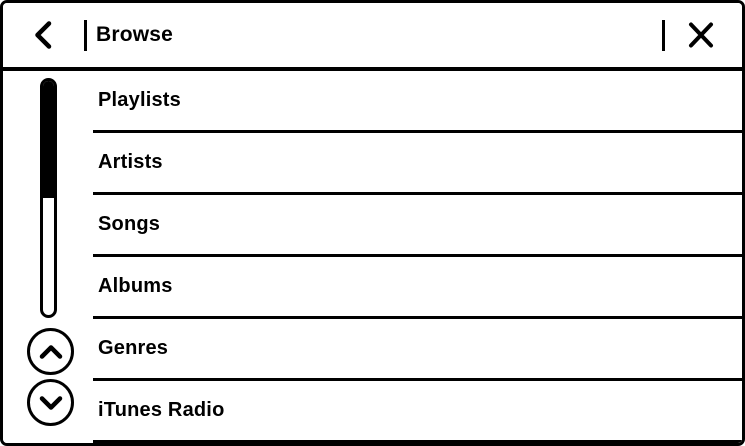  What do you see at coordinates (161, 410) in the screenshot?
I see `list-item-label: iTunes Radio` at bounding box center [161, 410].